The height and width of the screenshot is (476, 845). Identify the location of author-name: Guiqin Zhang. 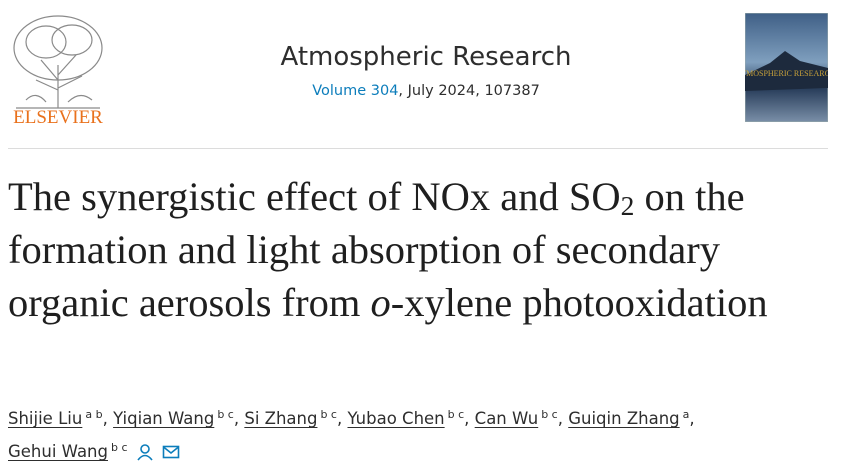
(624, 418).